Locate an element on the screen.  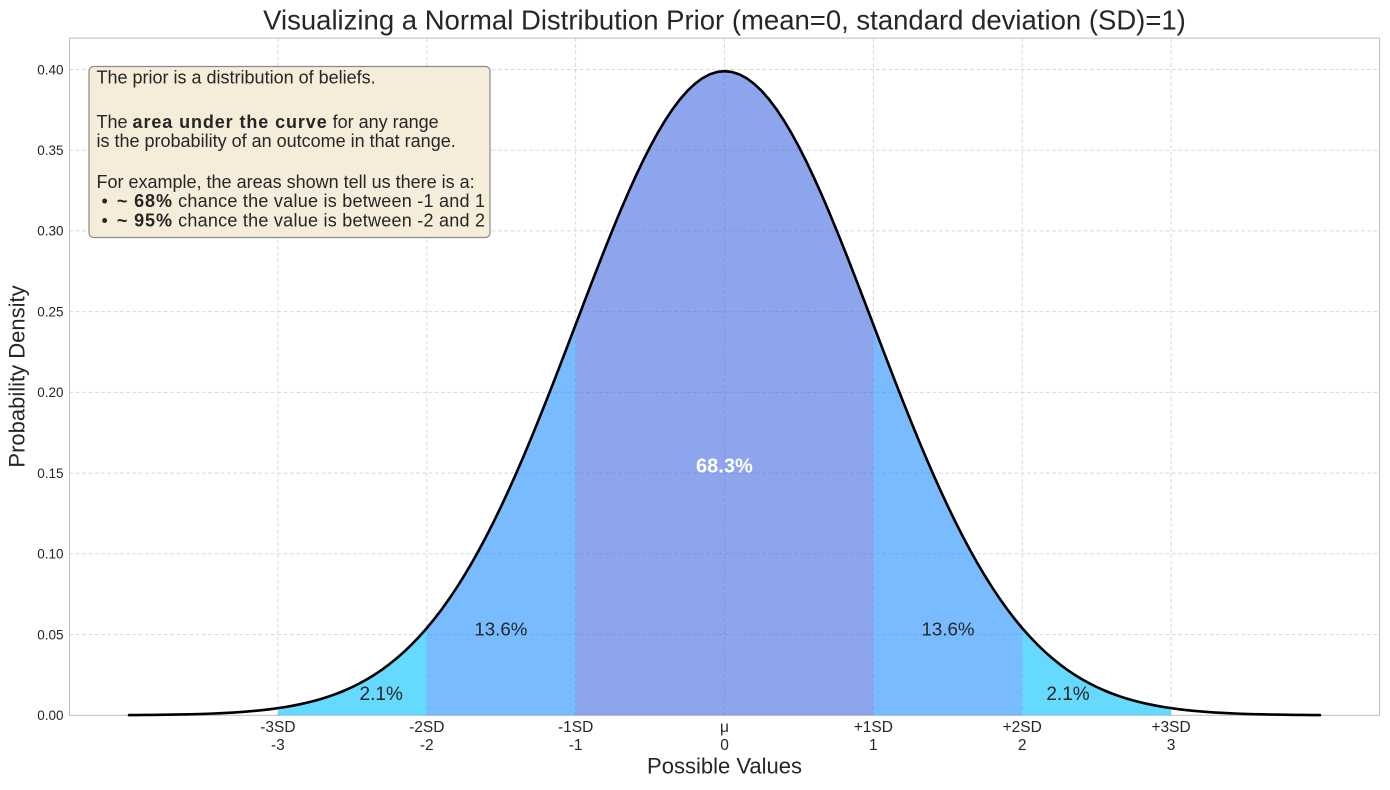
svg-text: -2SD is located at coordinates (426, 727).